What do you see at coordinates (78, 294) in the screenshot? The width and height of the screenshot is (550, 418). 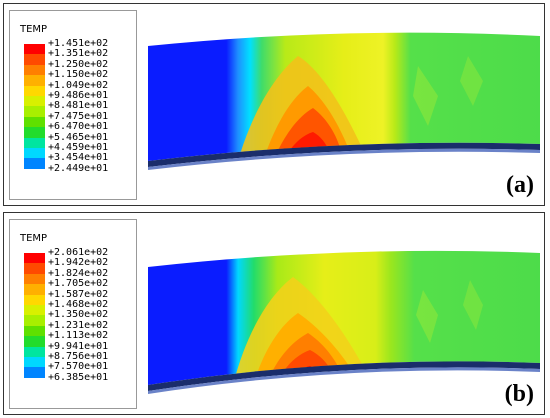 I see `legend-value: +1.587e+02` at bounding box center [78, 294].